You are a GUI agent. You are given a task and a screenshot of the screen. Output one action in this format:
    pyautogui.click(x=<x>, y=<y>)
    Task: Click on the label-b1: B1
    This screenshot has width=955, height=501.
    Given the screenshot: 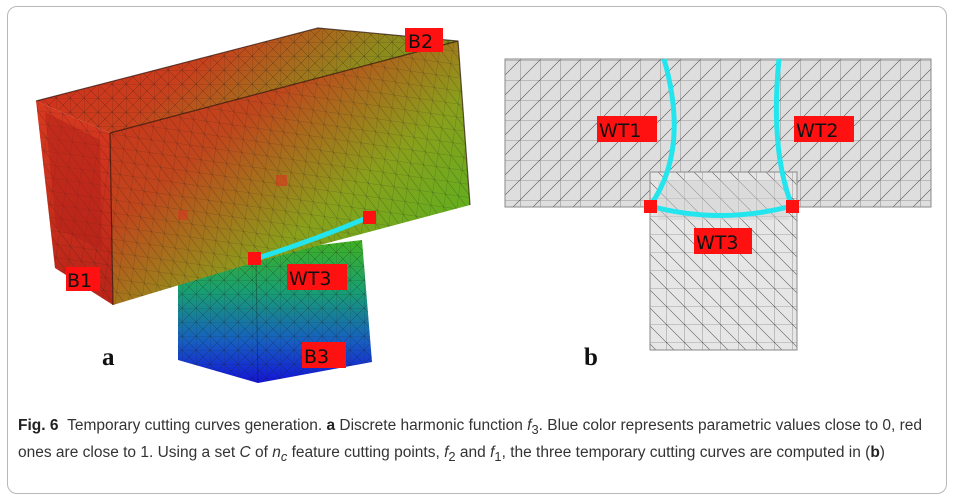 What is the action you would take?
    pyautogui.click(x=83, y=279)
    